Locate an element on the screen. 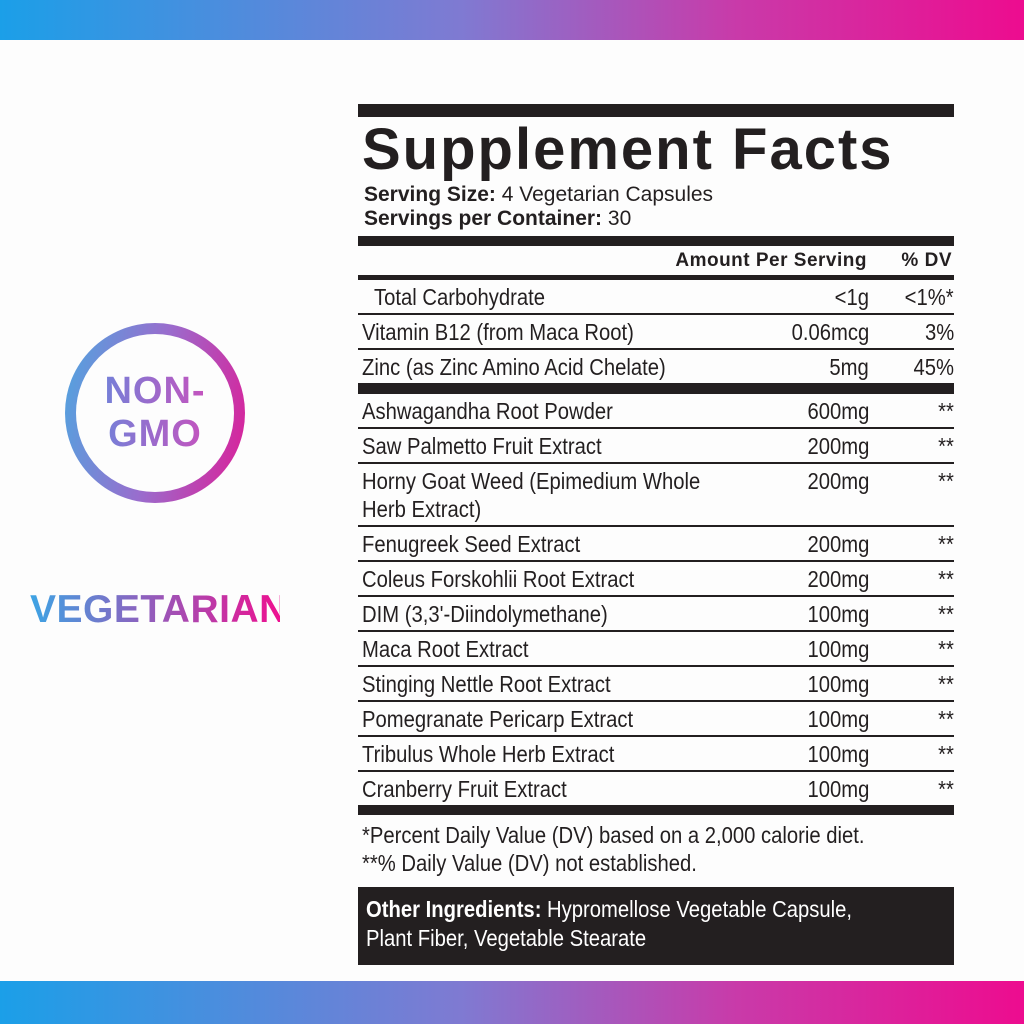 The width and height of the screenshot is (1024, 1024). non-gmo-label-line2: GMO is located at coordinates (155, 434).